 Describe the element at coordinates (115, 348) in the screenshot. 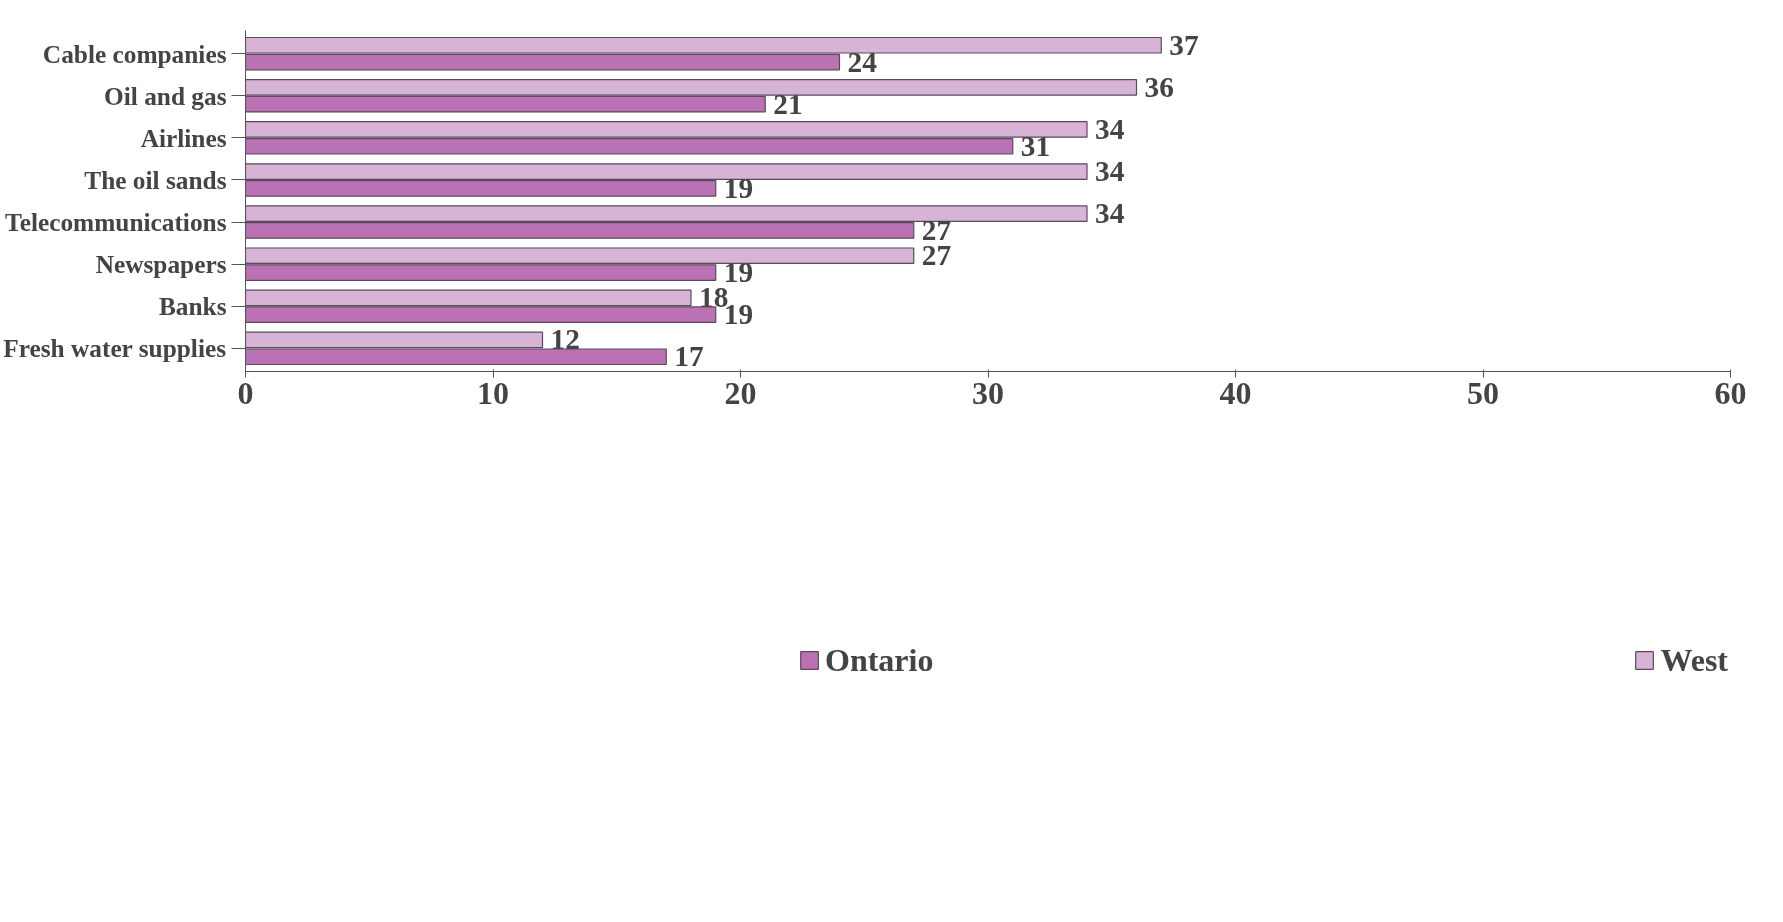

I see `y-tick-label: Fresh water supplies` at that location.